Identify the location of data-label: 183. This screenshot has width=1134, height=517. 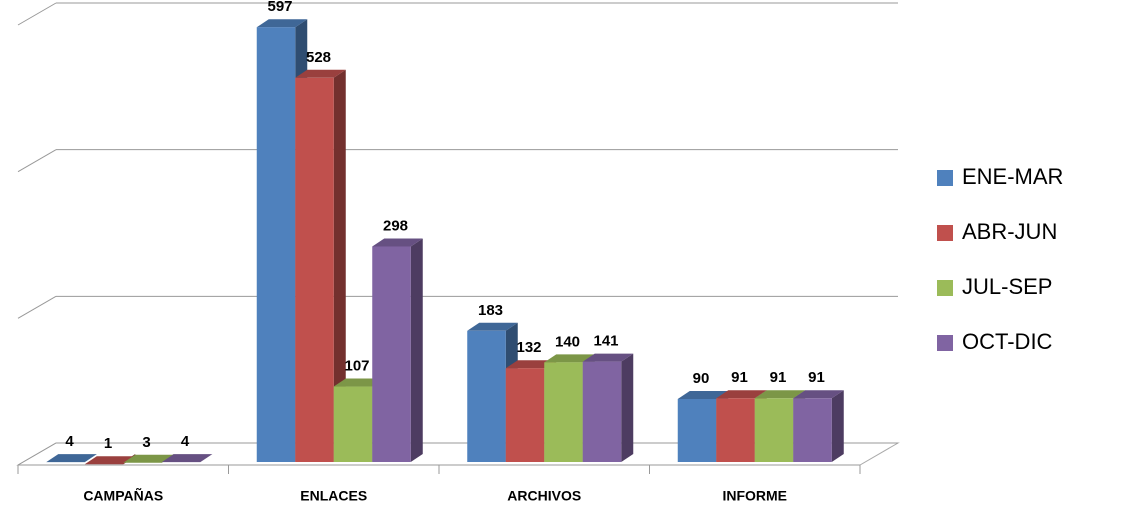
(490, 310).